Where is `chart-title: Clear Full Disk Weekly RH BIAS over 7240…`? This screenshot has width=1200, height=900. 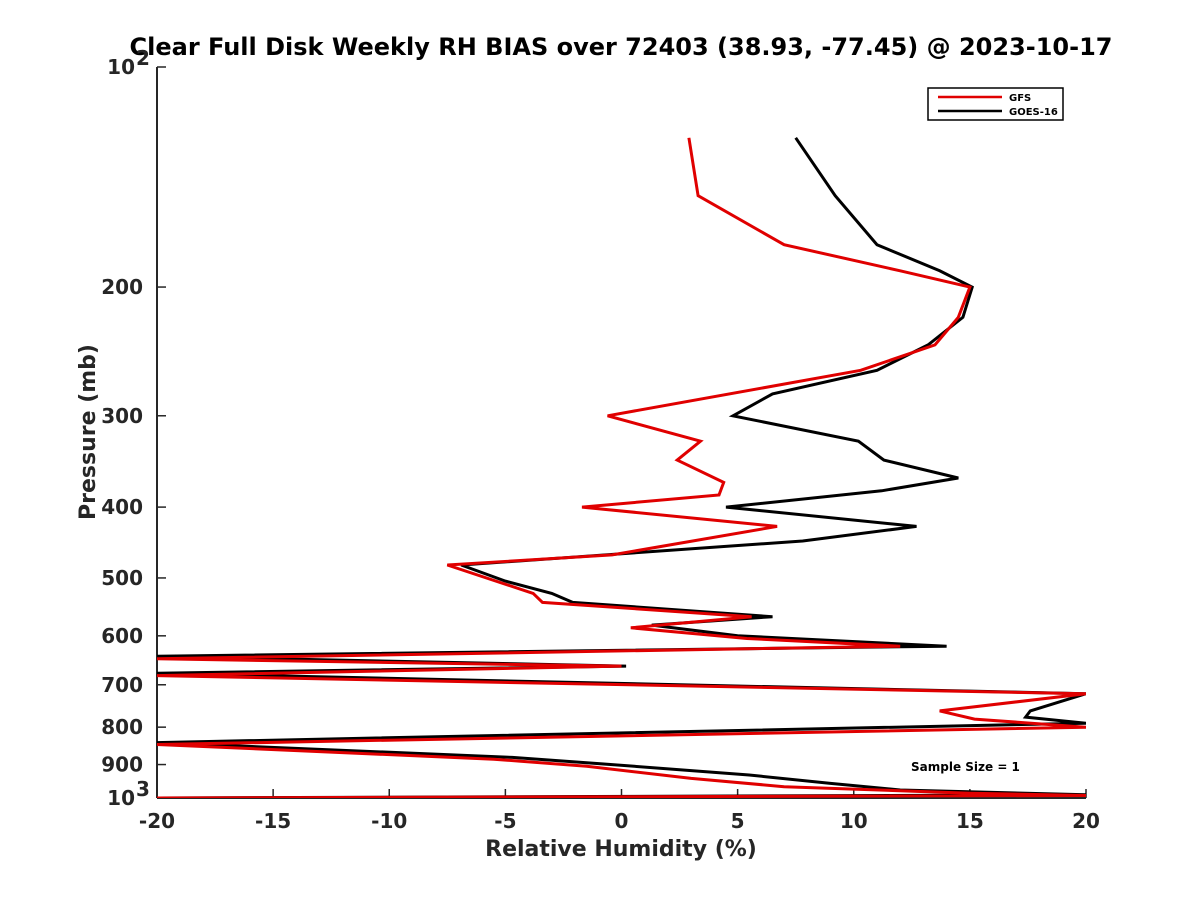 chart-title: Clear Full Disk Weekly RH BIAS over 7240… is located at coordinates (621, 47).